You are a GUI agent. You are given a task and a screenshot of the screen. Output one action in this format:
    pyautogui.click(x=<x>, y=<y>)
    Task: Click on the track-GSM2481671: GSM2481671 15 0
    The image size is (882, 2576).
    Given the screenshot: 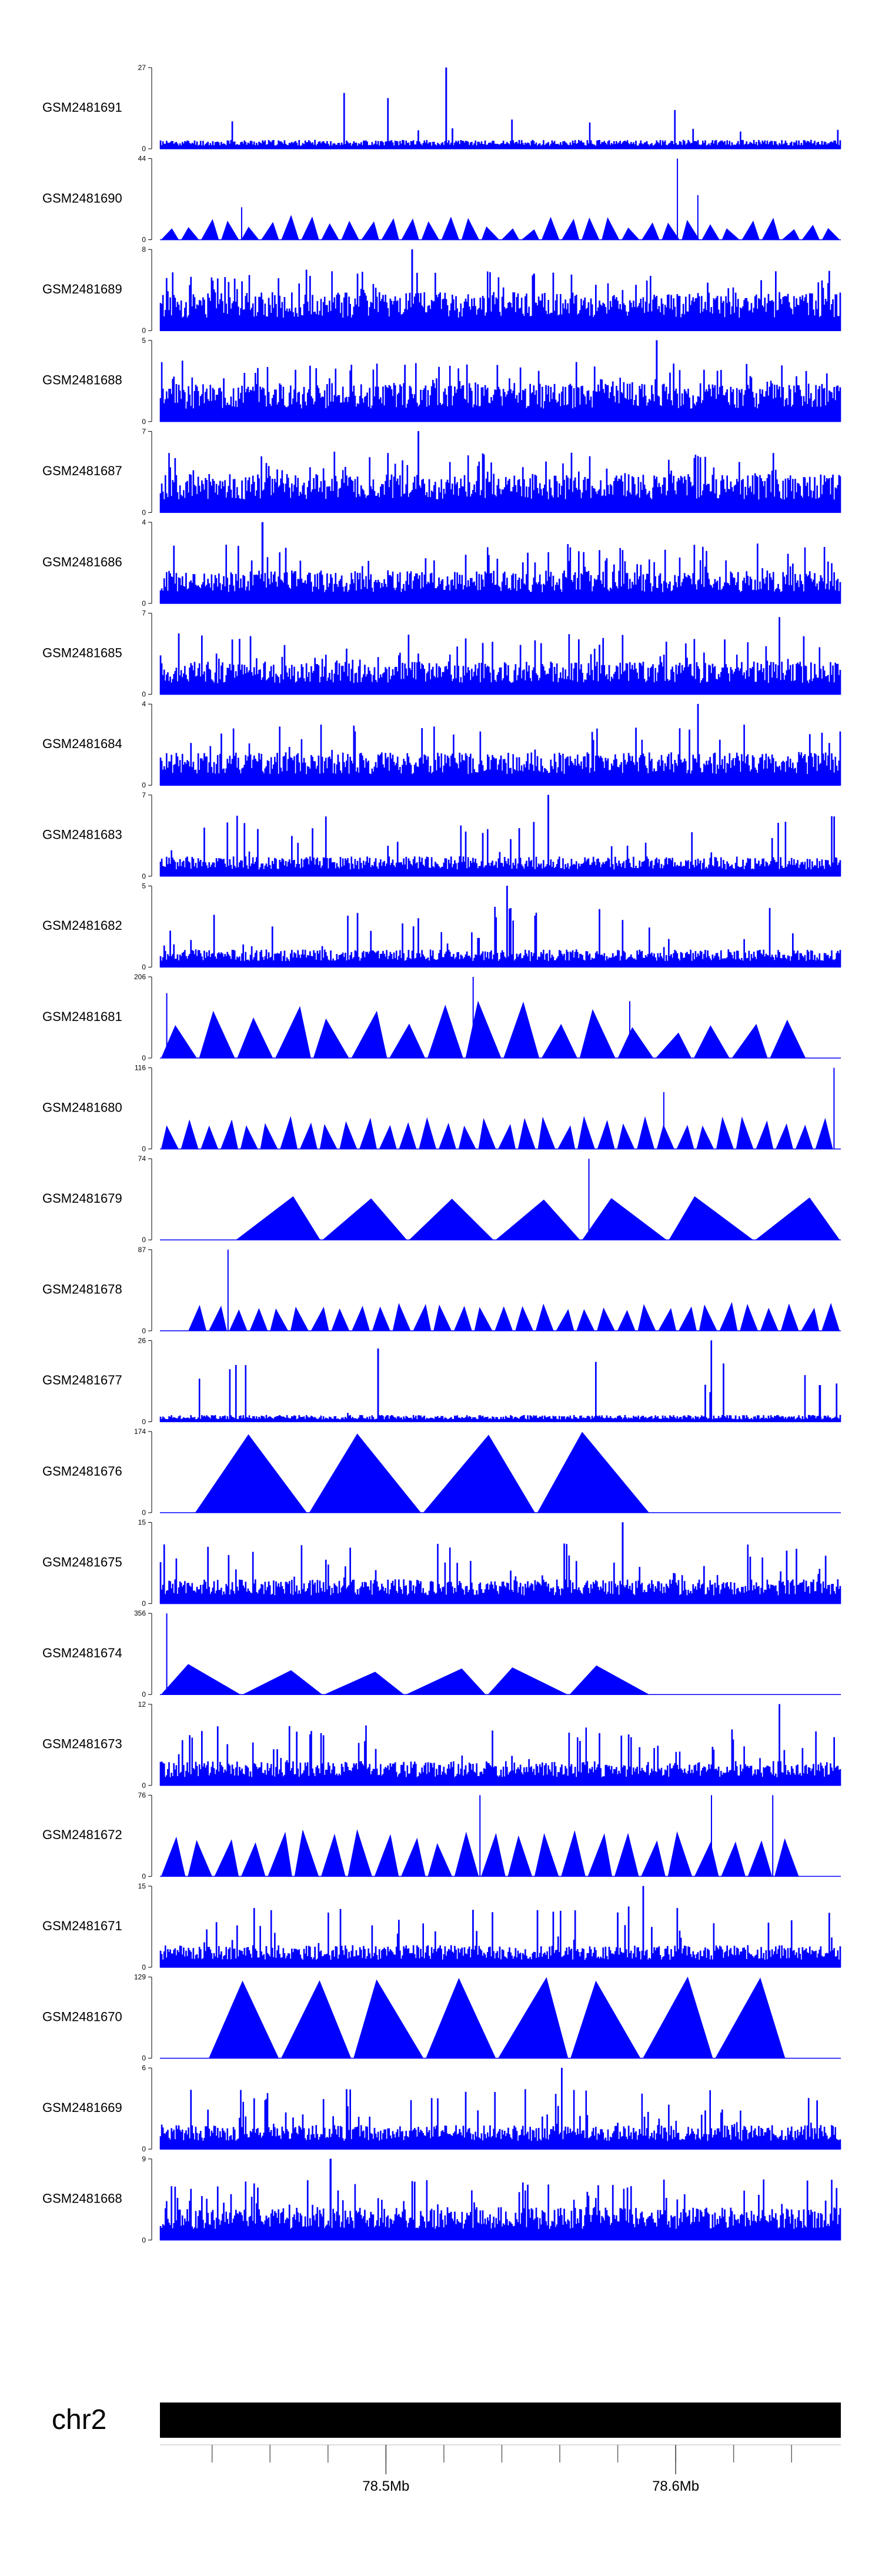 What is the action you would take?
    pyautogui.click(x=441, y=1926)
    